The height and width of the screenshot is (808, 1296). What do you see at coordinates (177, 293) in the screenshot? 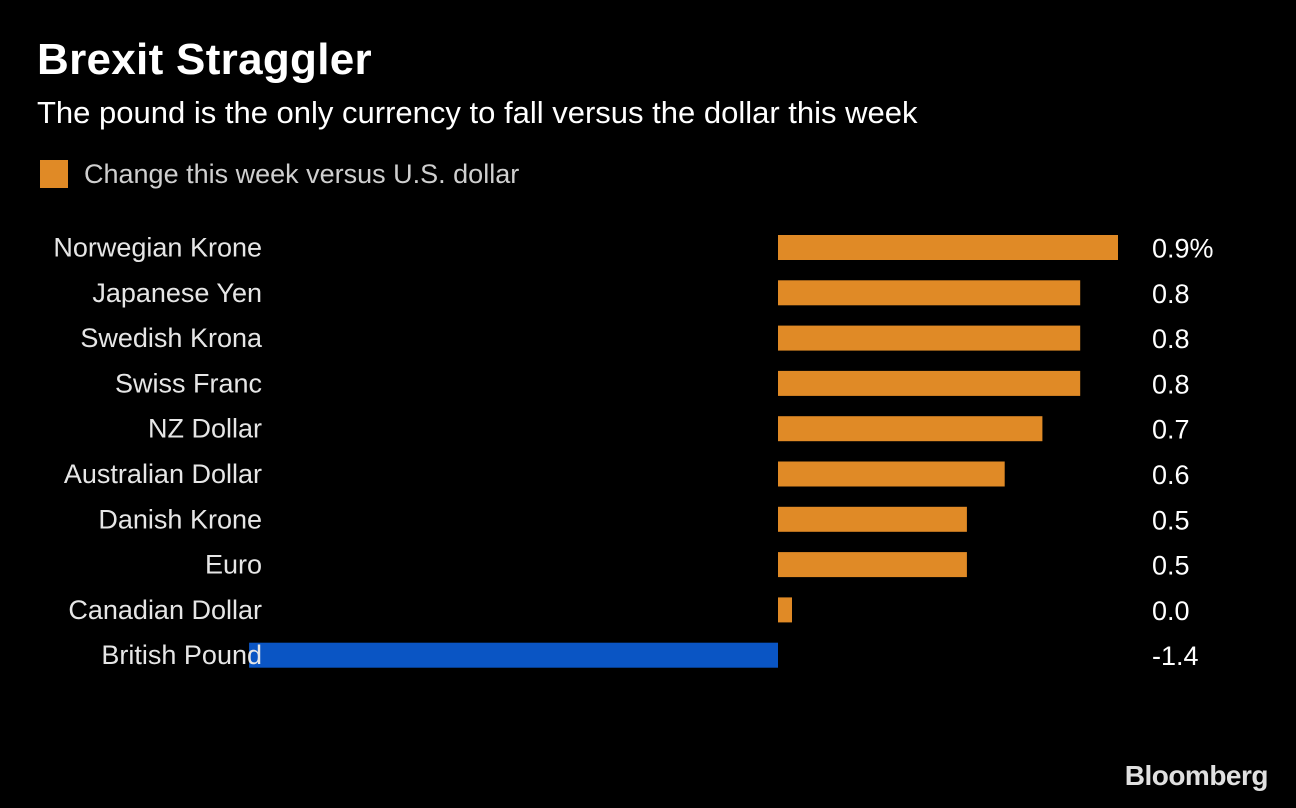
I see `category-label: Japanese Yen` at bounding box center [177, 293].